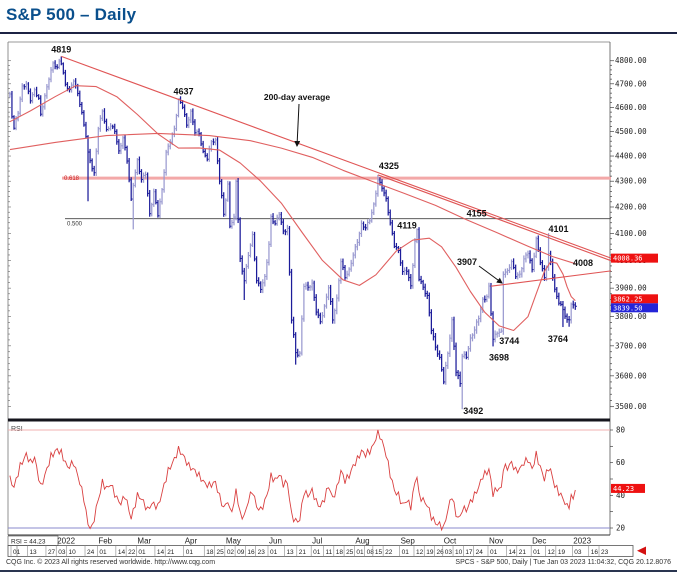  I want to click on rsi-badge, so click(628, 488).